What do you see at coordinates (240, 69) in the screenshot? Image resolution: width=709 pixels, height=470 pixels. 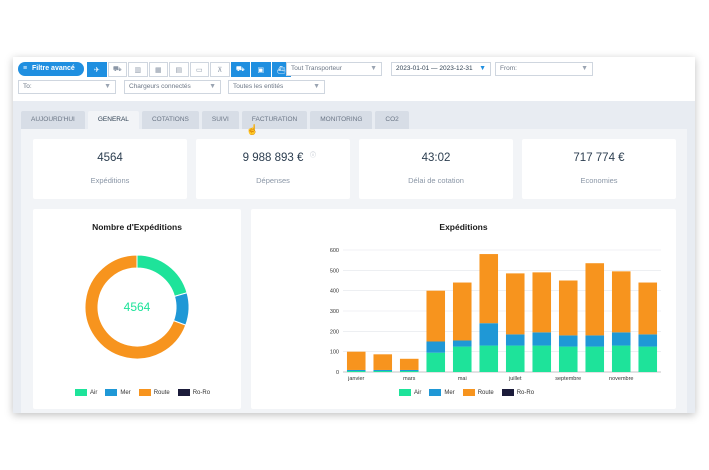 I see `delivery-truck-mode-icon: ⛟` at bounding box center [240, 69].